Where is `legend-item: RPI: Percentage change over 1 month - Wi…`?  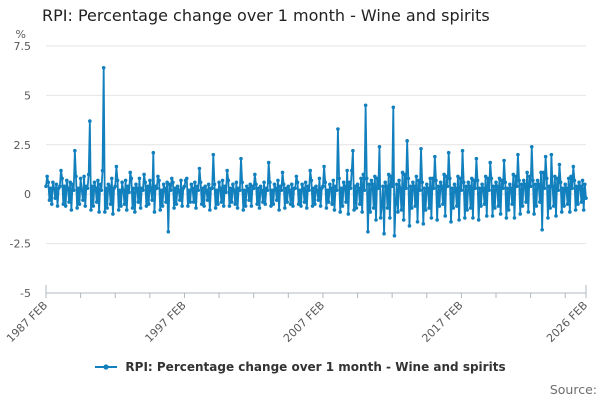 legend-item: RPI: Percentage change over 1 month - Wi… is located at coordinates (300, 367).